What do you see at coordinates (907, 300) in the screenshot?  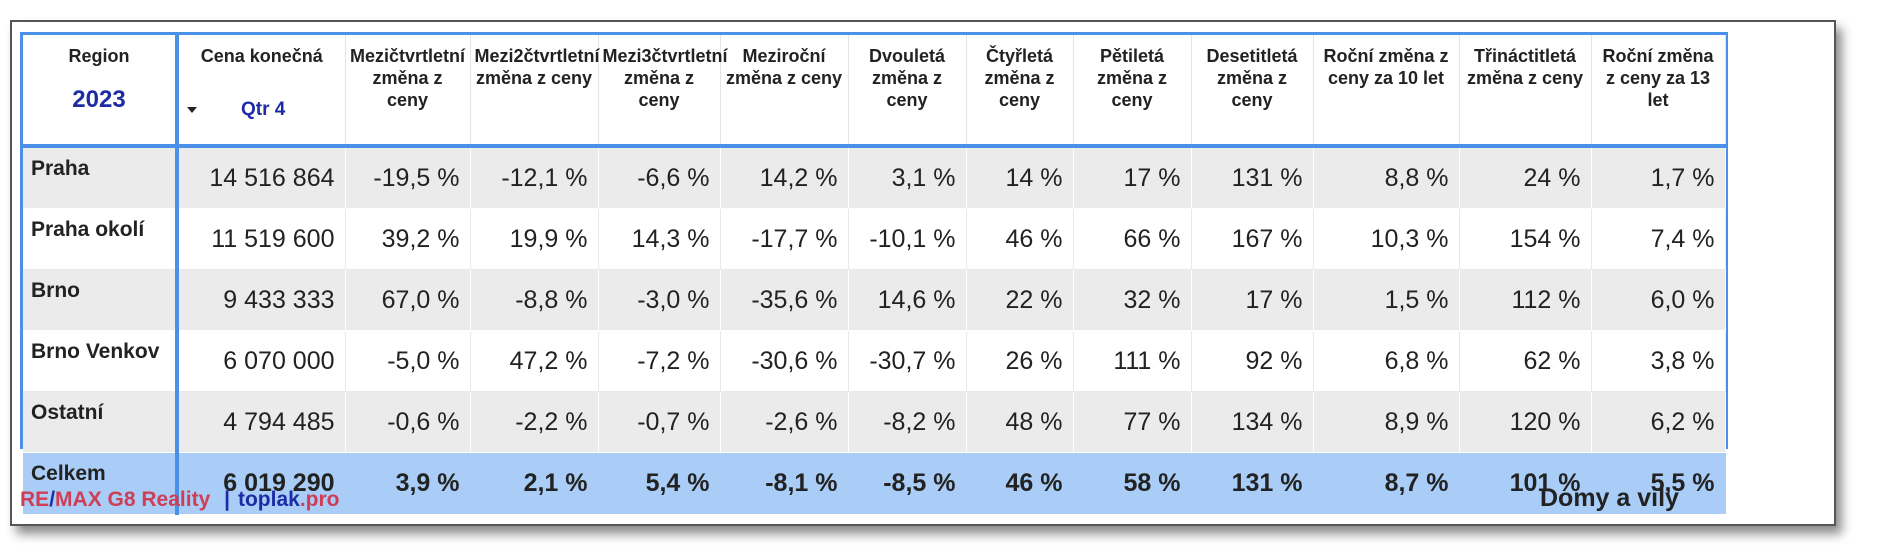 I see `change-cell: 14,6 %` at bounding box center [907, 300].